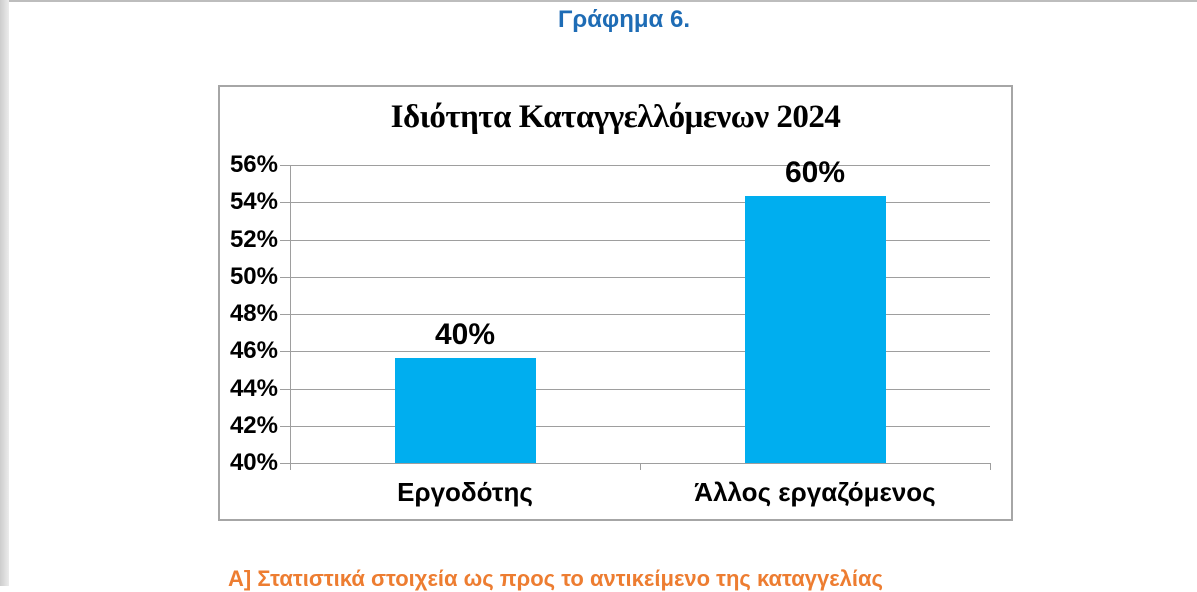 The image size is (1197, 592). What do you see at coordinates (253, 351) in the screenshot?
I see `y-tick-label: 46%` at bounding box center [253, 351].